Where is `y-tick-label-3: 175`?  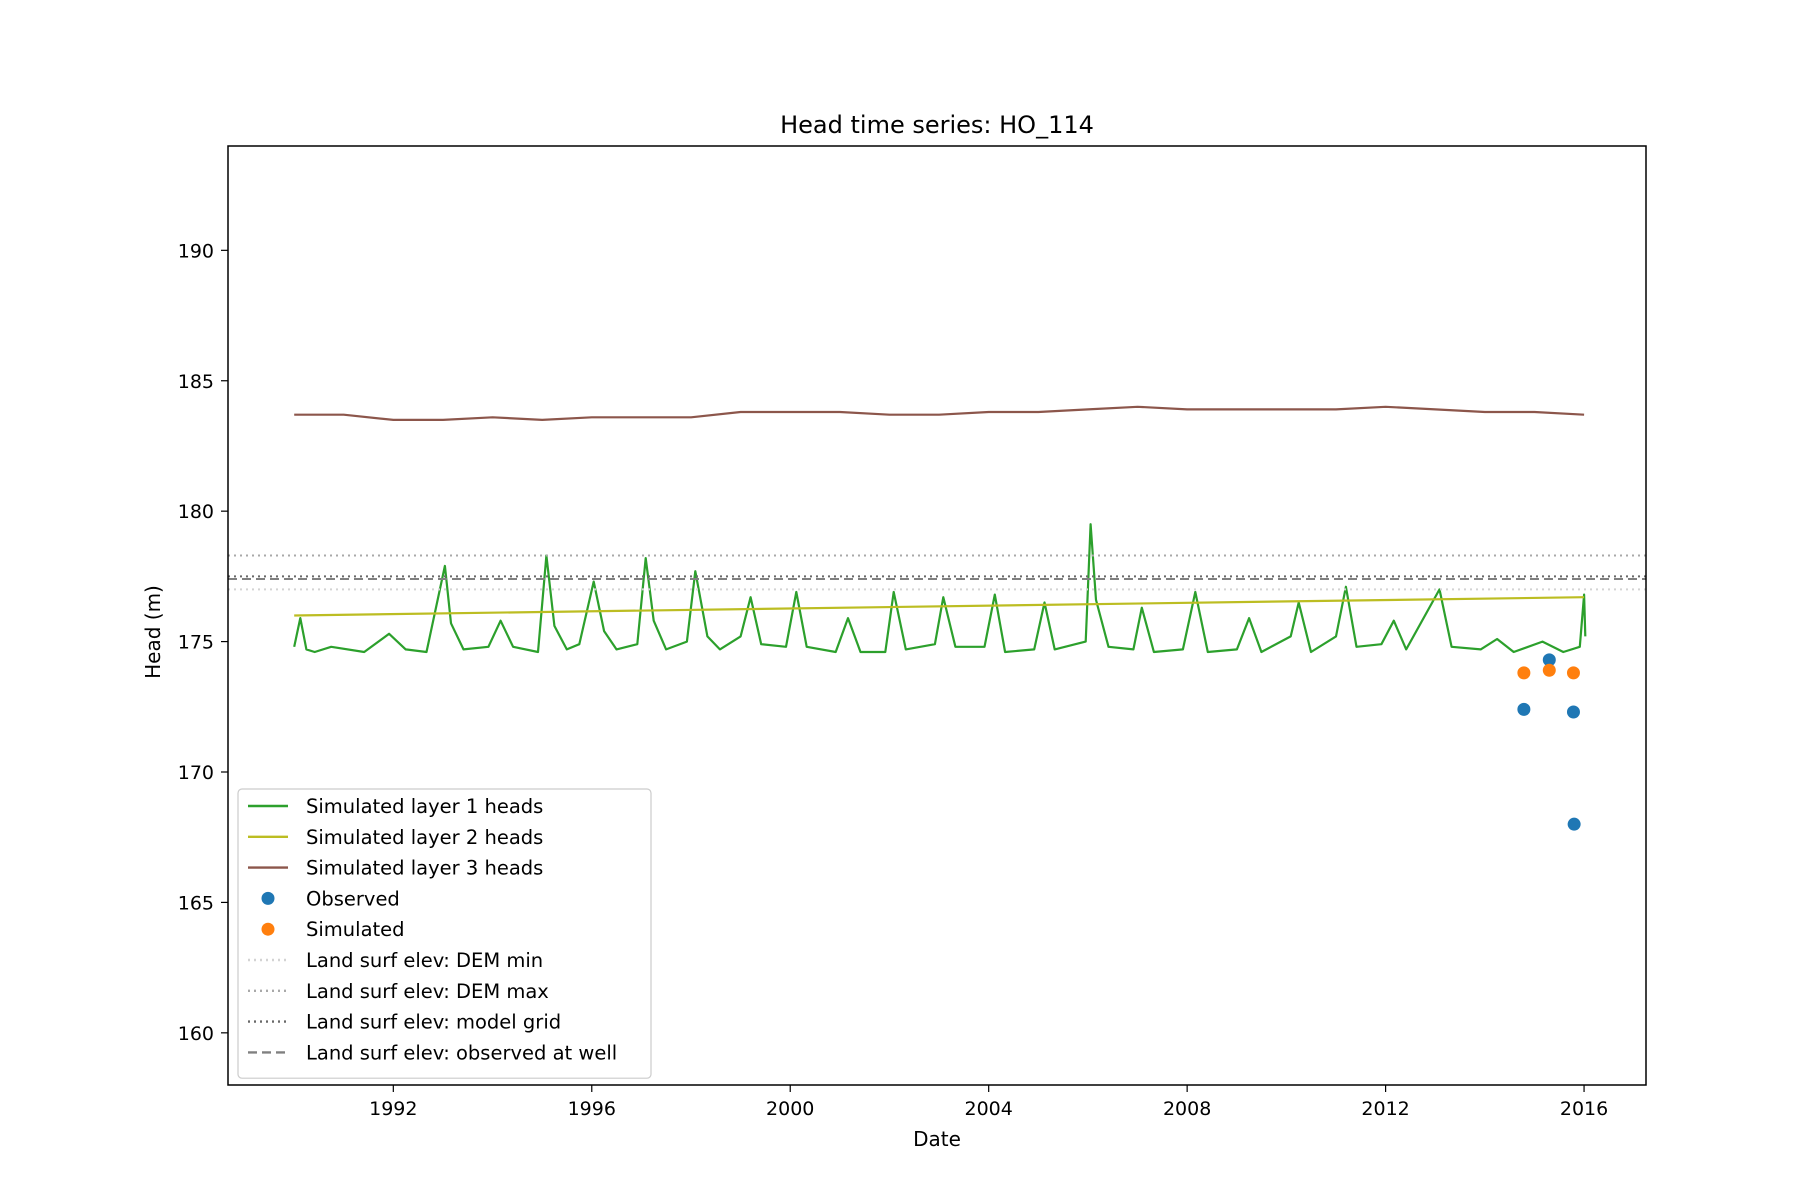
y-tick-label-3: 175 is located at coordinates (196, 643).